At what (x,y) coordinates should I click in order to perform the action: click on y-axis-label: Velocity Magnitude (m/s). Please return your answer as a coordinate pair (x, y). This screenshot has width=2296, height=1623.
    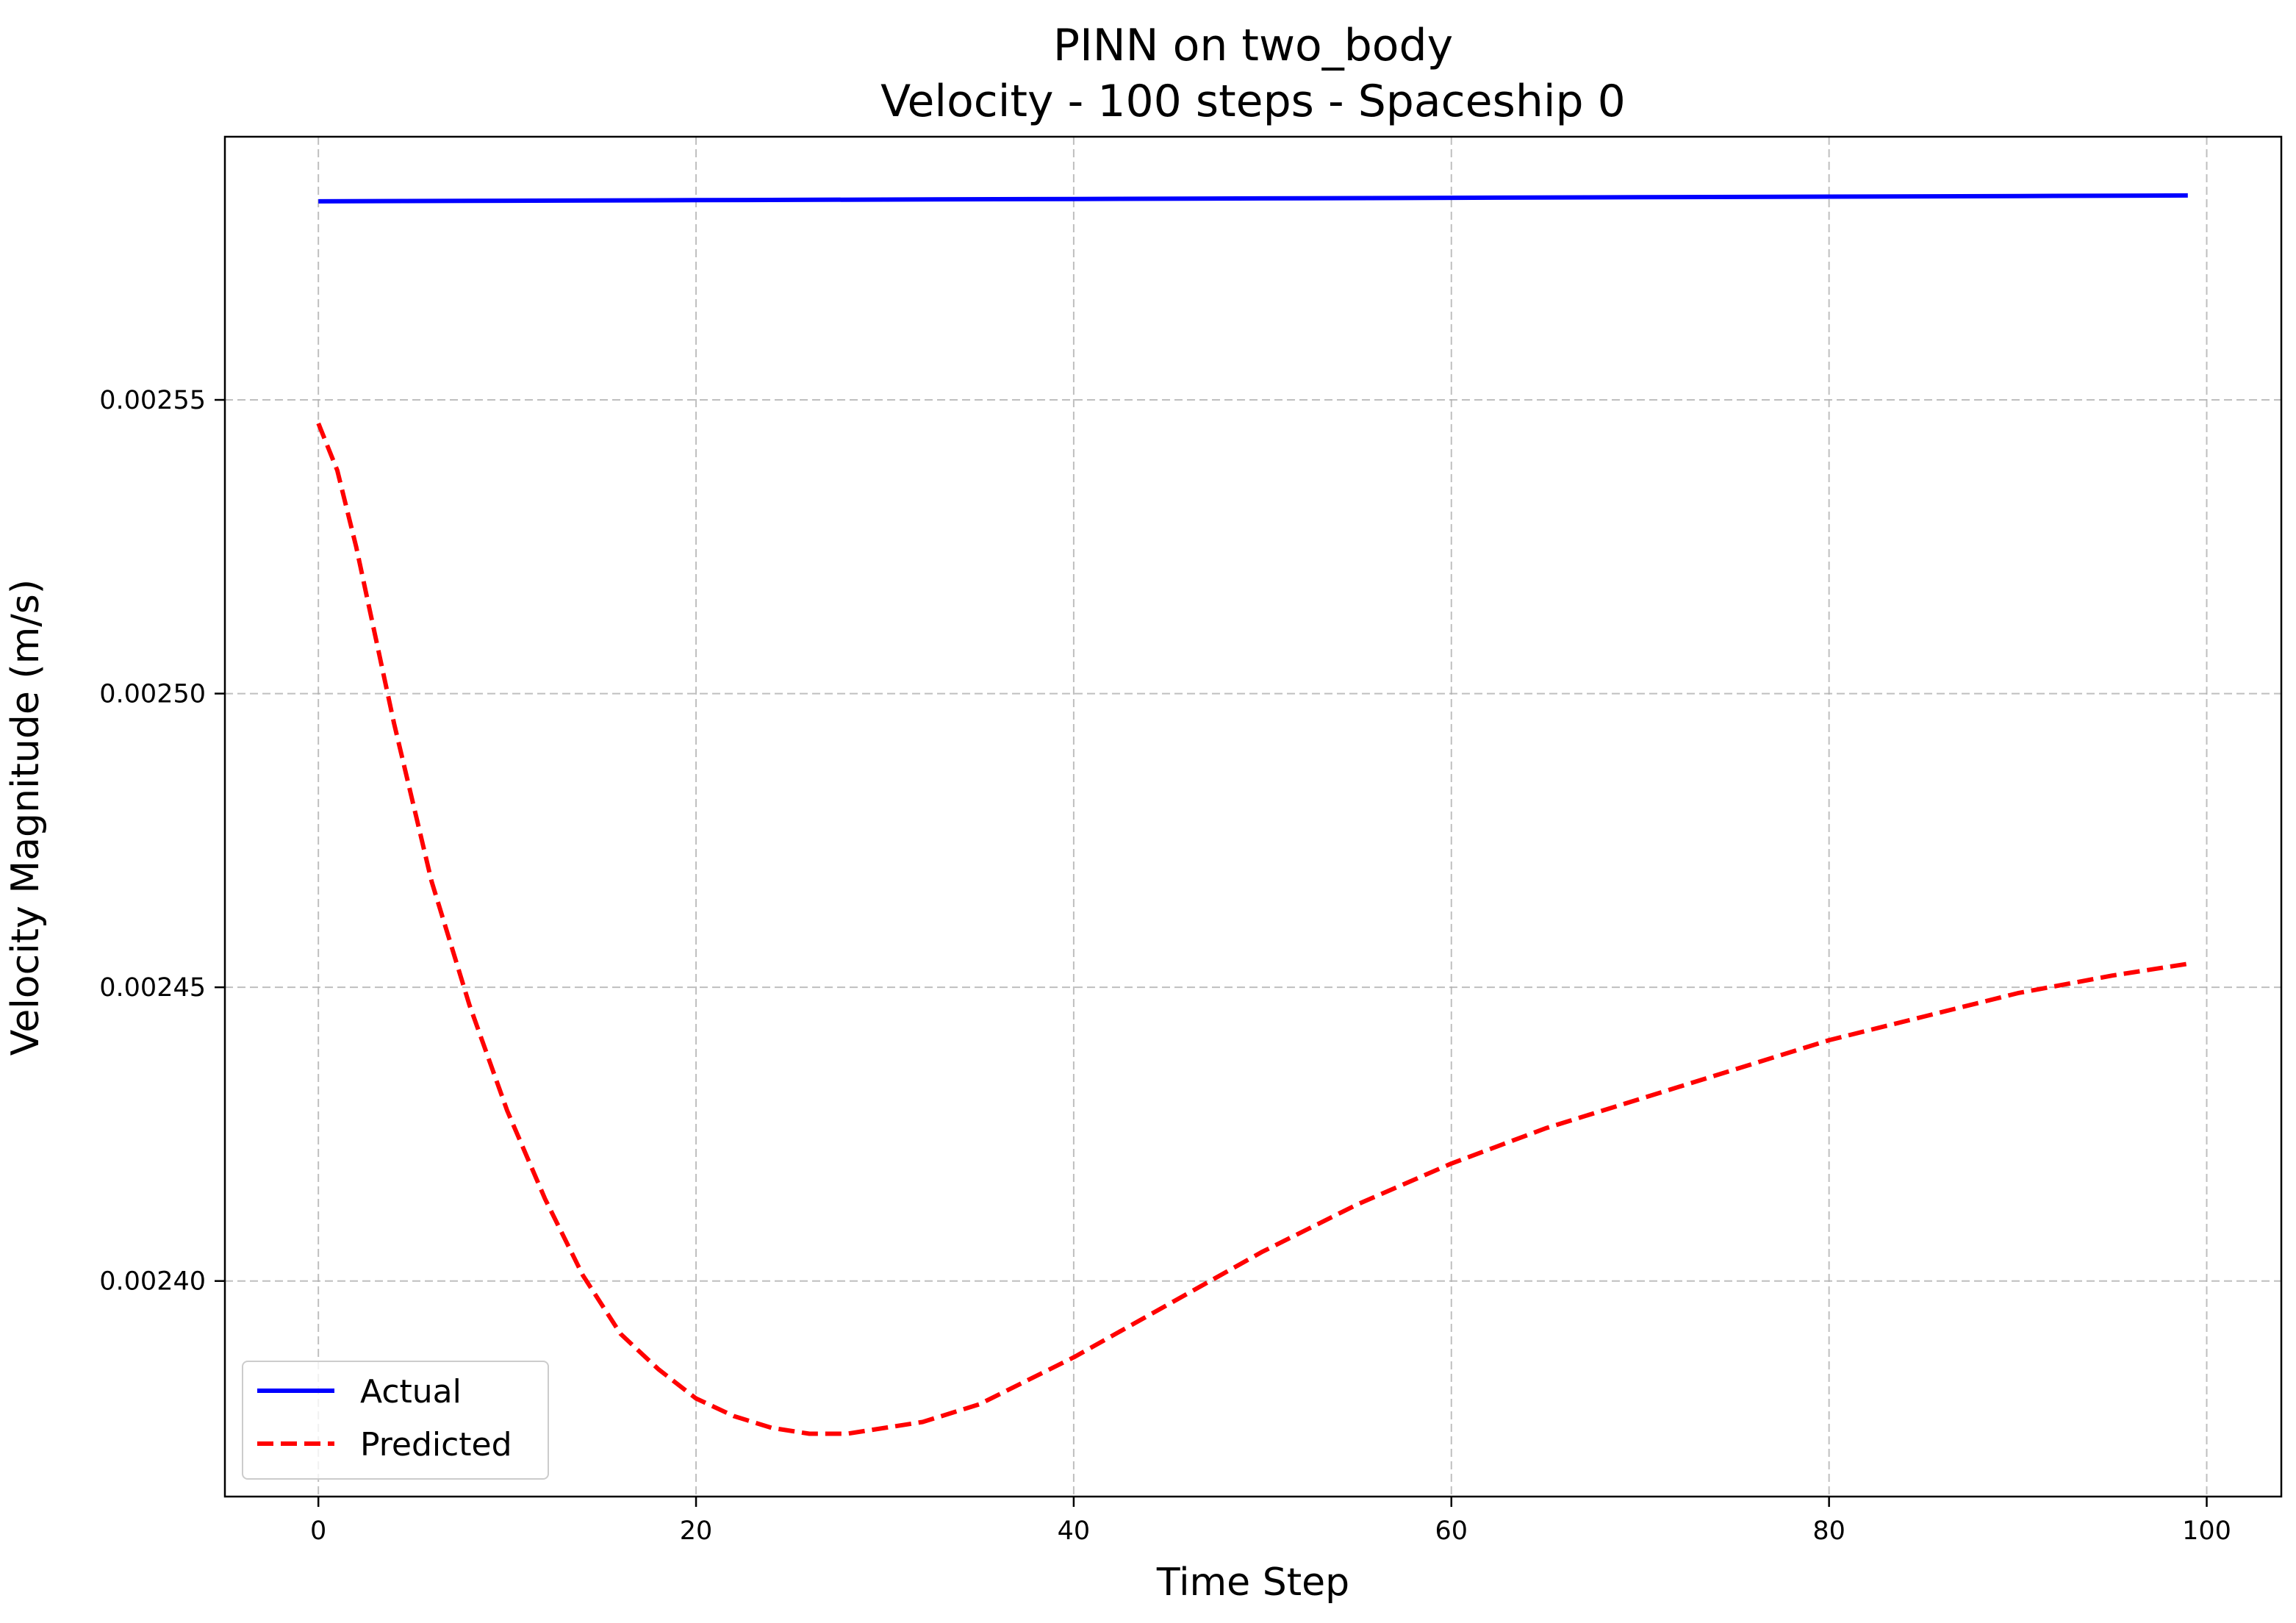
    Looking at the image, I should click on (26, 817).